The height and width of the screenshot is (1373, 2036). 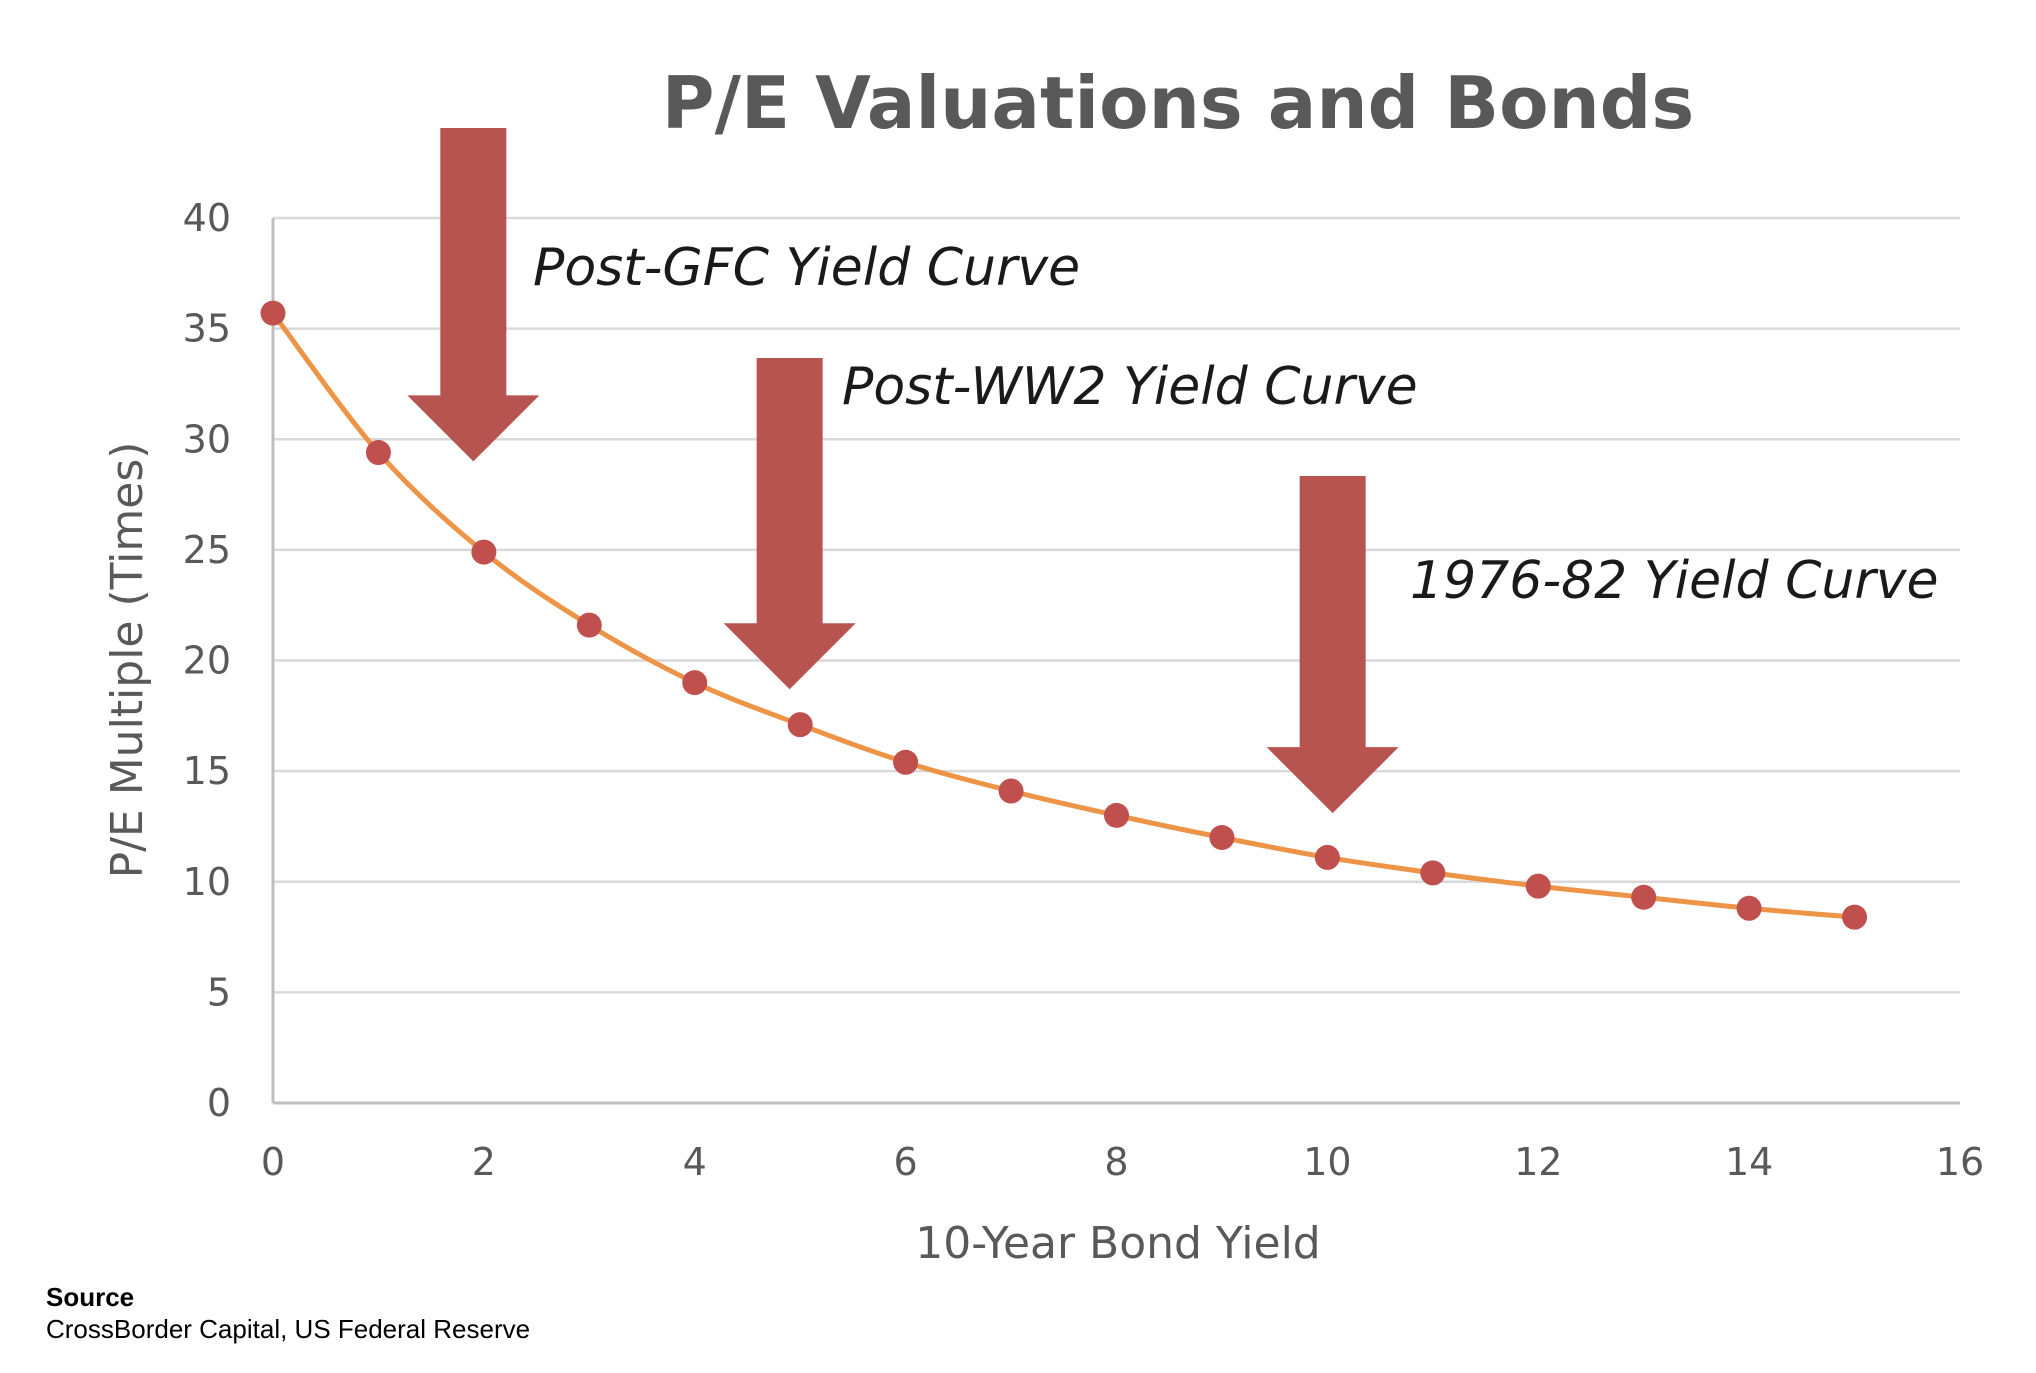 I want to click on y-tick-label-25: 25, so click(x=207, y=550).